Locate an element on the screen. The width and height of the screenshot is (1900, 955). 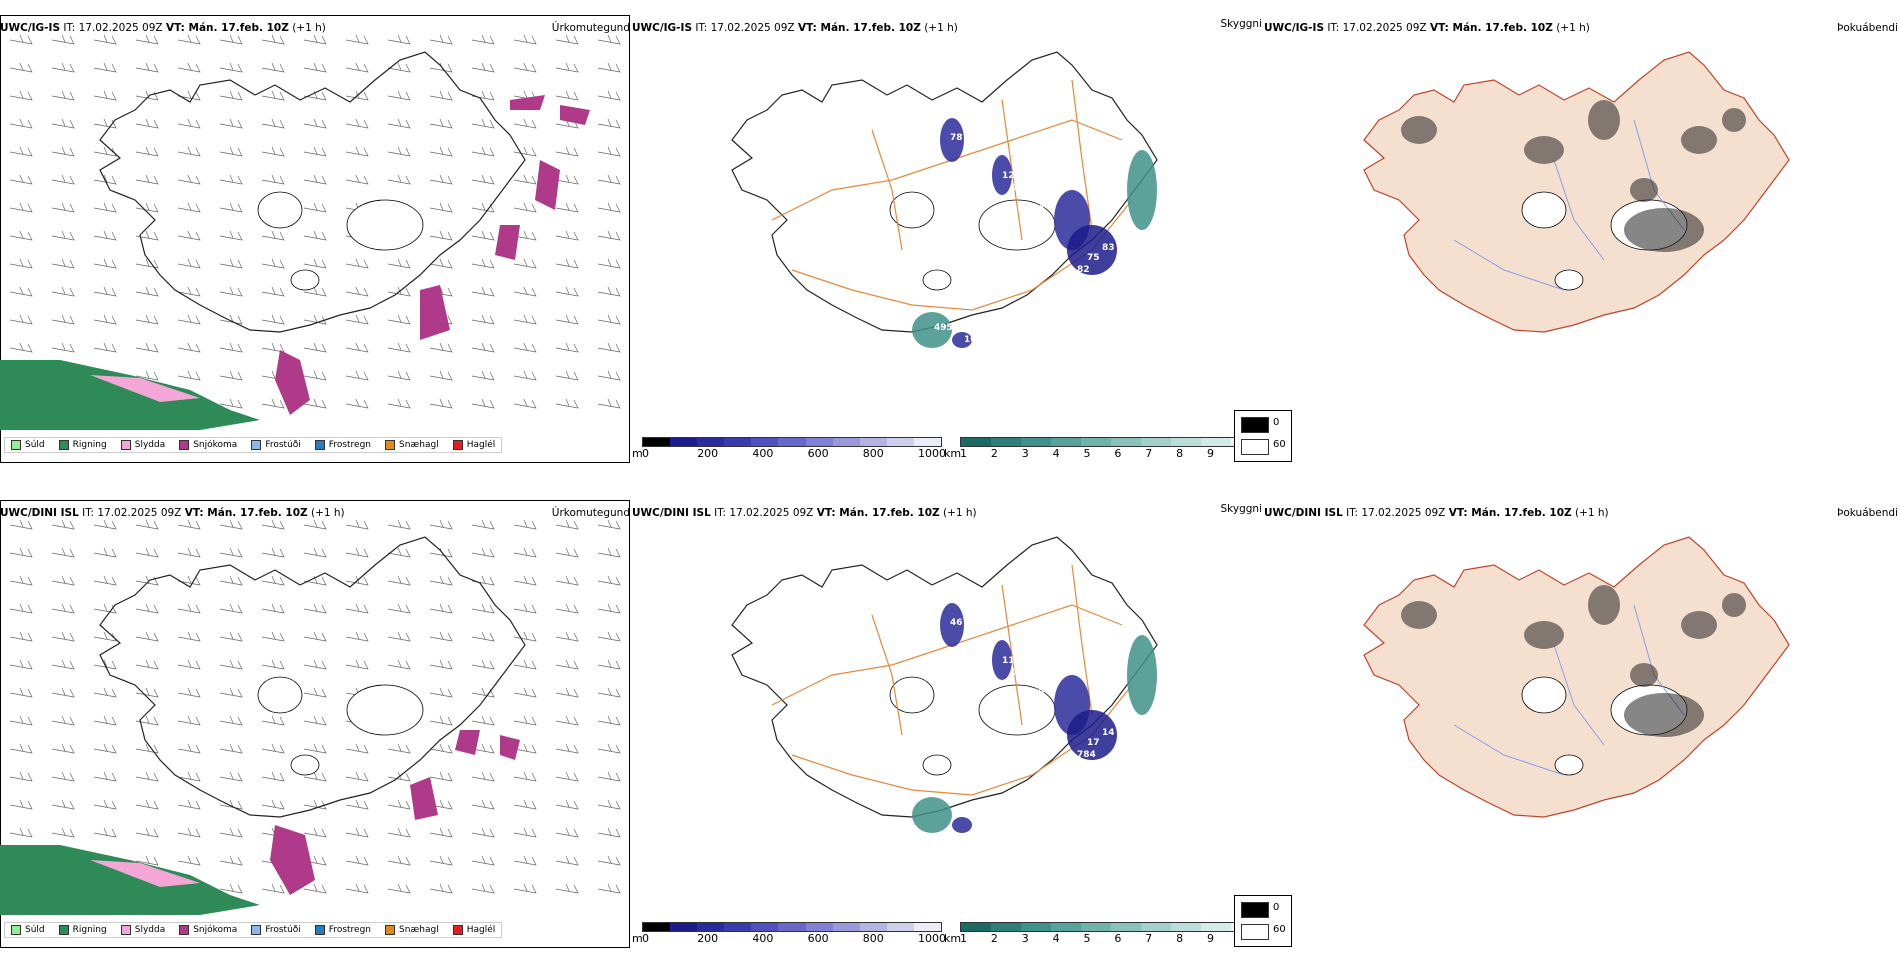
legend-item: Slydda is located at coordinates (142, 445).